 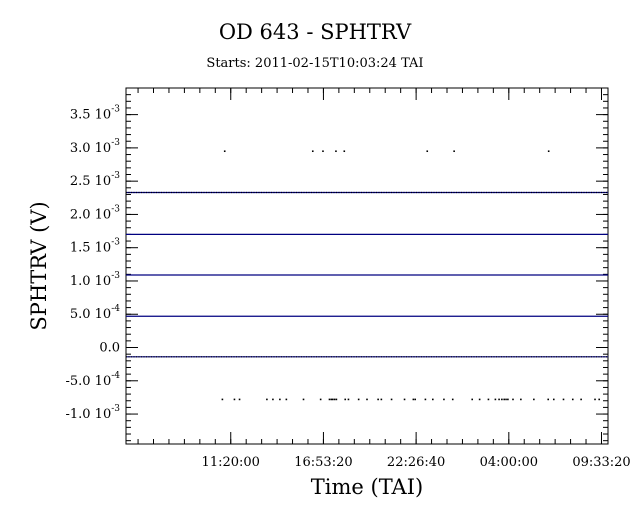 What do you see at coordinates (601, 462) in the screenshot?
I see `x-tick-label: 09:33:20` at bounding box center [601, 462].